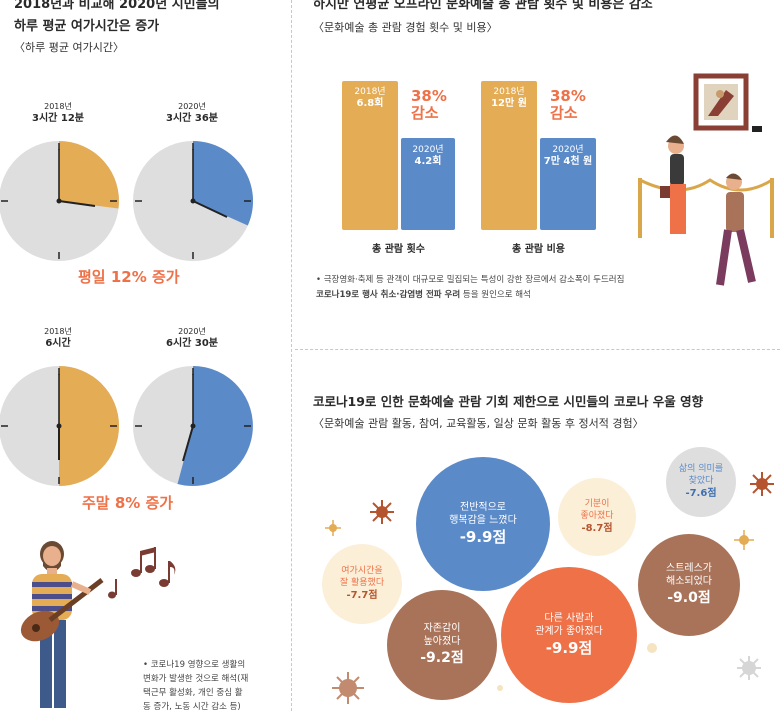  I want to click on left-subtitle: 〈하루 평균 여가시간〉, so click(69, 47).